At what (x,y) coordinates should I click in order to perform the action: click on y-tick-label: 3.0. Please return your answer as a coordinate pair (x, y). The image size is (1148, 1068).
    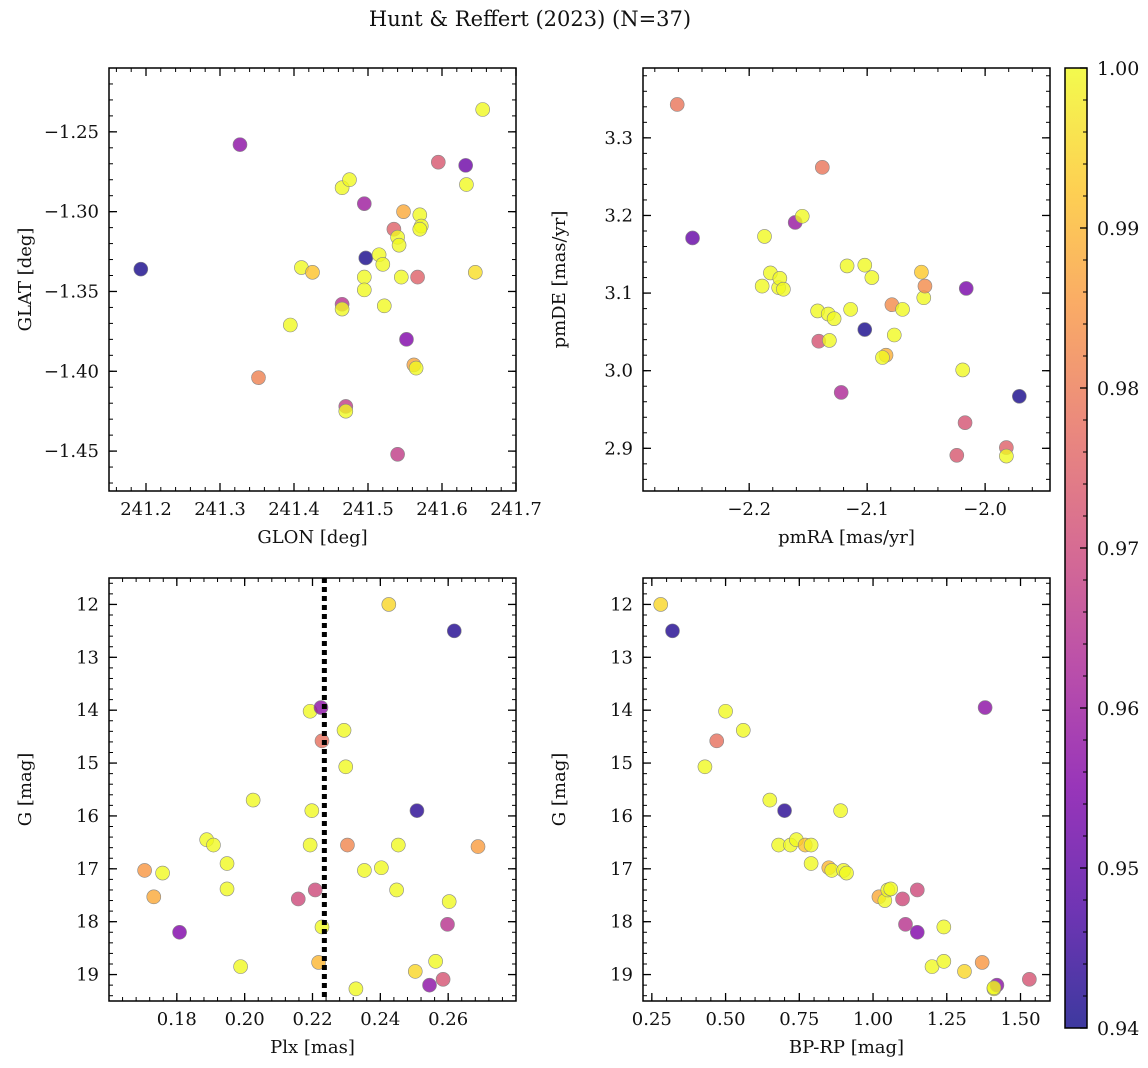
    Looking at the image, I should click on (618, 371).